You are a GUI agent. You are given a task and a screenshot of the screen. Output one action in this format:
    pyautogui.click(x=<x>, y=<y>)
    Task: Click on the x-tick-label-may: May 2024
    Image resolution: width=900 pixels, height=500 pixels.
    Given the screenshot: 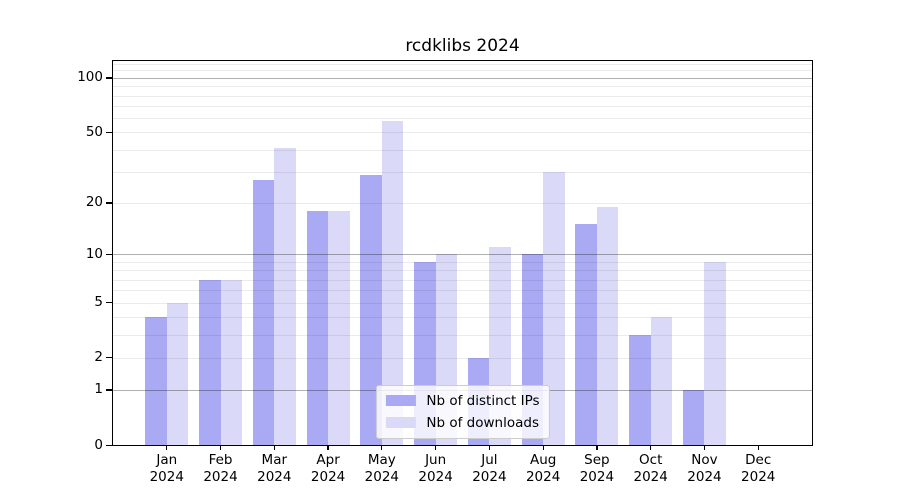 What is the action you would take?
    pyautogui.click(x=382, y=469)
    